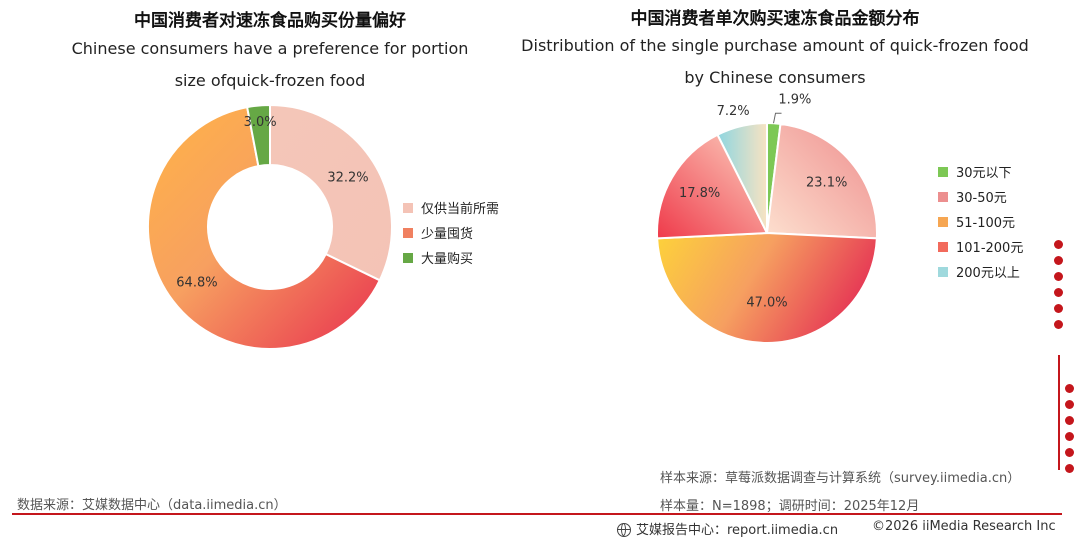 This screenshot has height=539, width=1080. Describe the element at coordinates (196, 282) in the screenshot. I see `chart1-data-label-2: 64.8%` at that location.